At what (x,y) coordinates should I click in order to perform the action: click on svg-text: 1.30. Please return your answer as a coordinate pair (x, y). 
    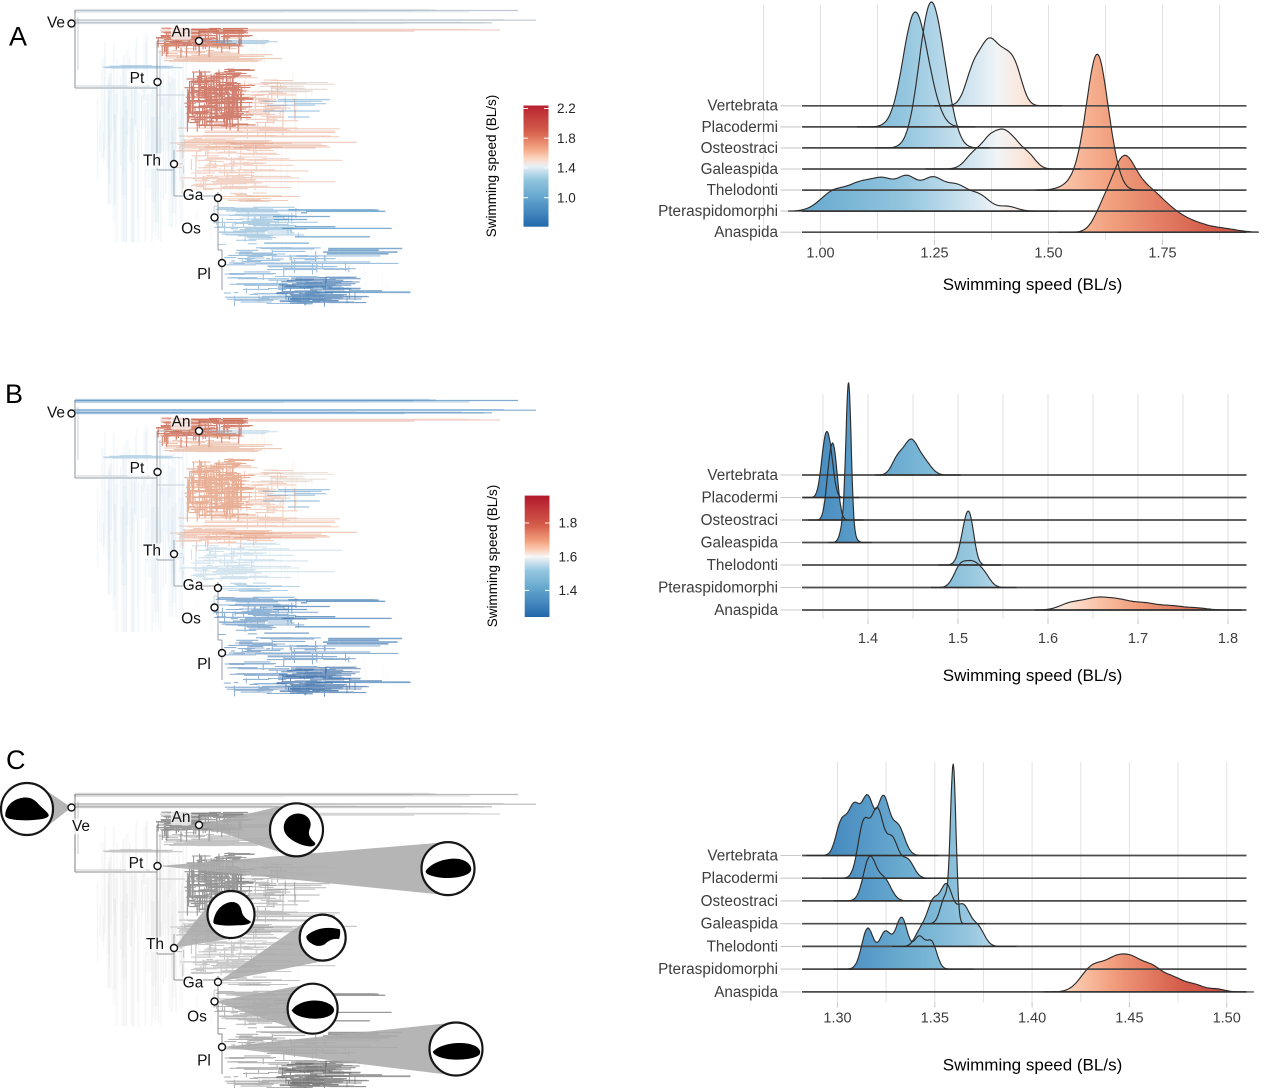
    Looking at the image, I should click on (837, 1019).